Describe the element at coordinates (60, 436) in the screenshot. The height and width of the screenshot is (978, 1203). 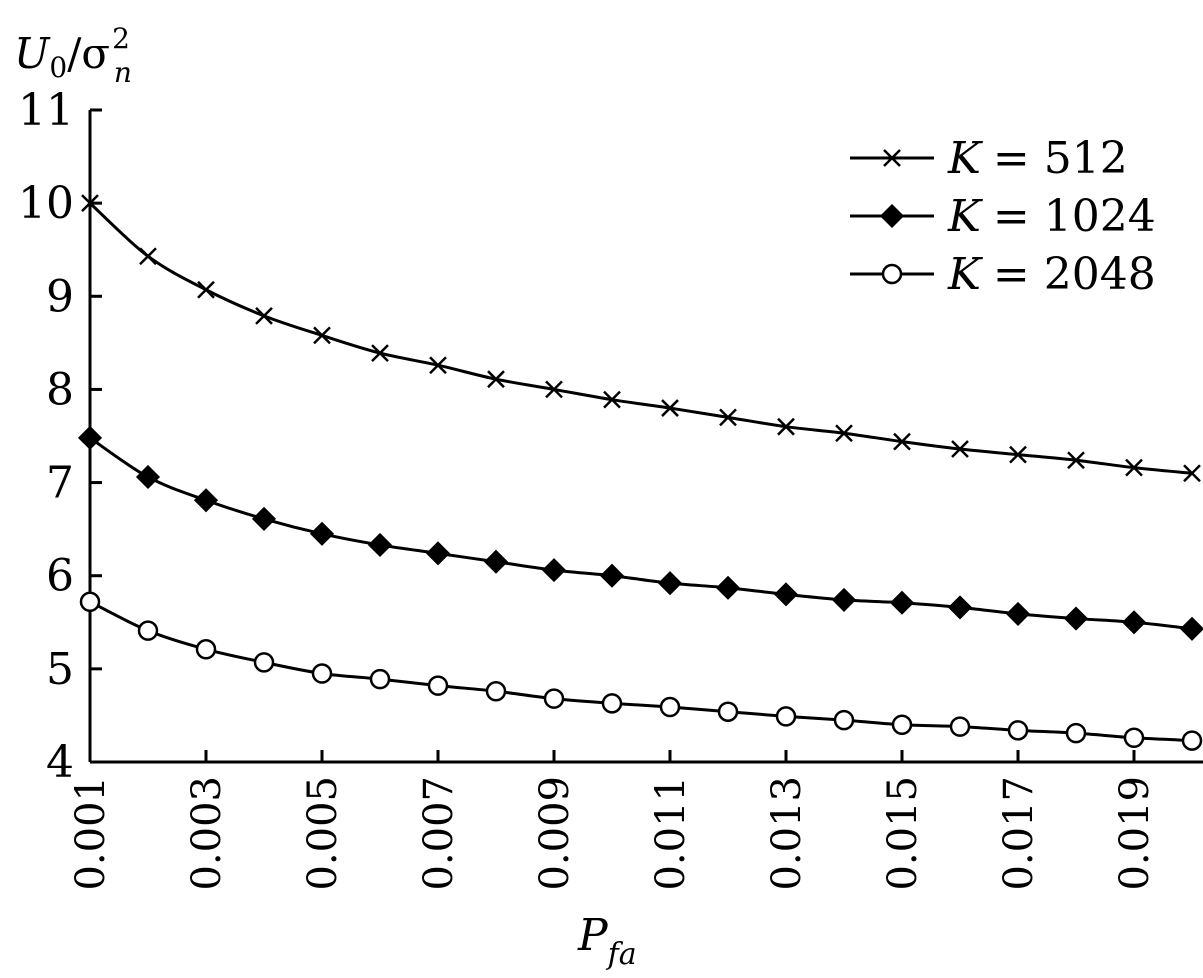
I see `y-ticks: 4 5 6 7 8 9 10 11` at that location.